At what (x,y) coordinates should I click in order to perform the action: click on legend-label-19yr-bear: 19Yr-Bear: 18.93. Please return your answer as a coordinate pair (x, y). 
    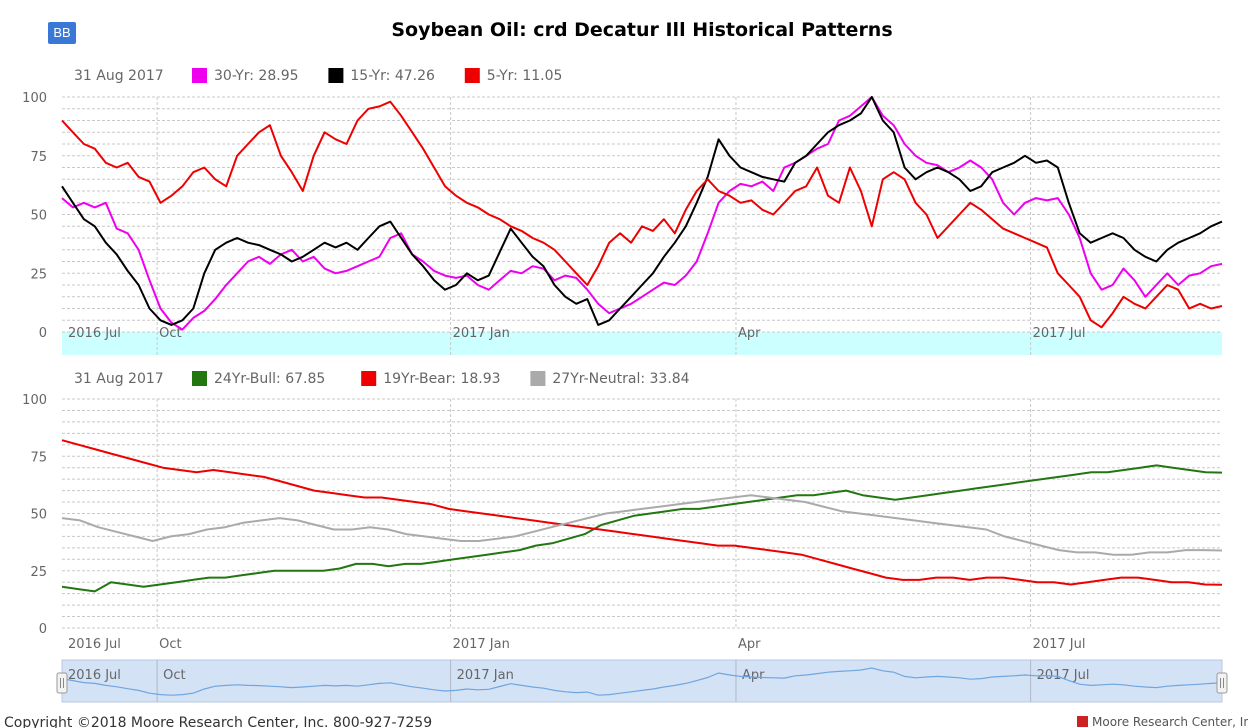
    Looking at the image, I should click on (441, 379).